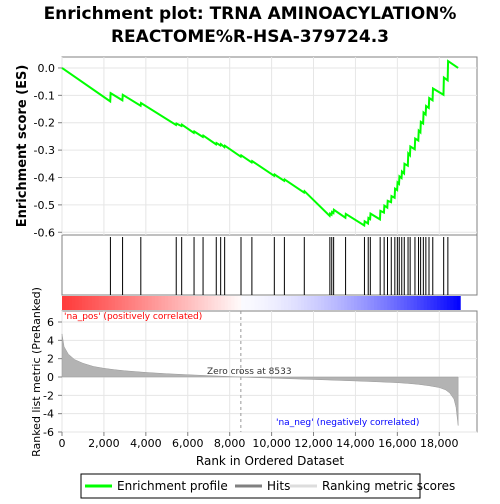 This screenshot has height=504, width=500. I want to click on es-tick-label: -0.3, so click(44, 150).